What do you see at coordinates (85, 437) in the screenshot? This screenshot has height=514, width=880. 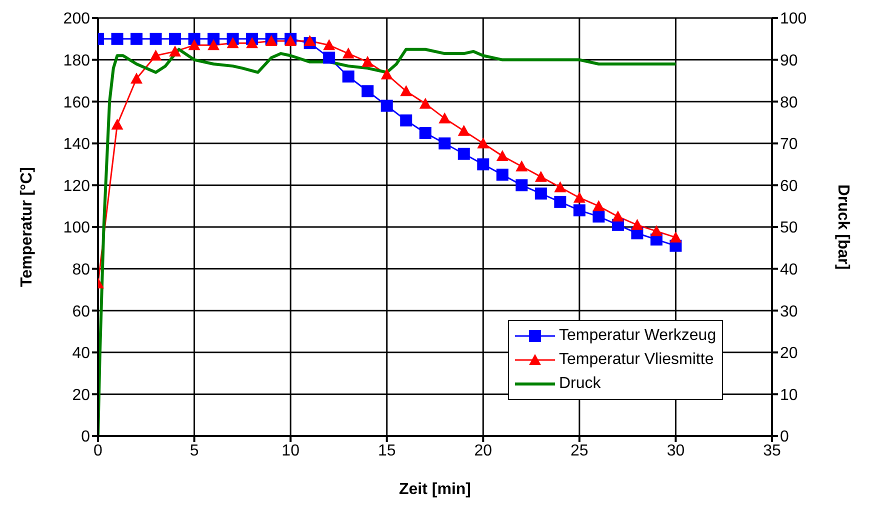 I see `y-tick-label: 0` at bounding box center [85, 437].